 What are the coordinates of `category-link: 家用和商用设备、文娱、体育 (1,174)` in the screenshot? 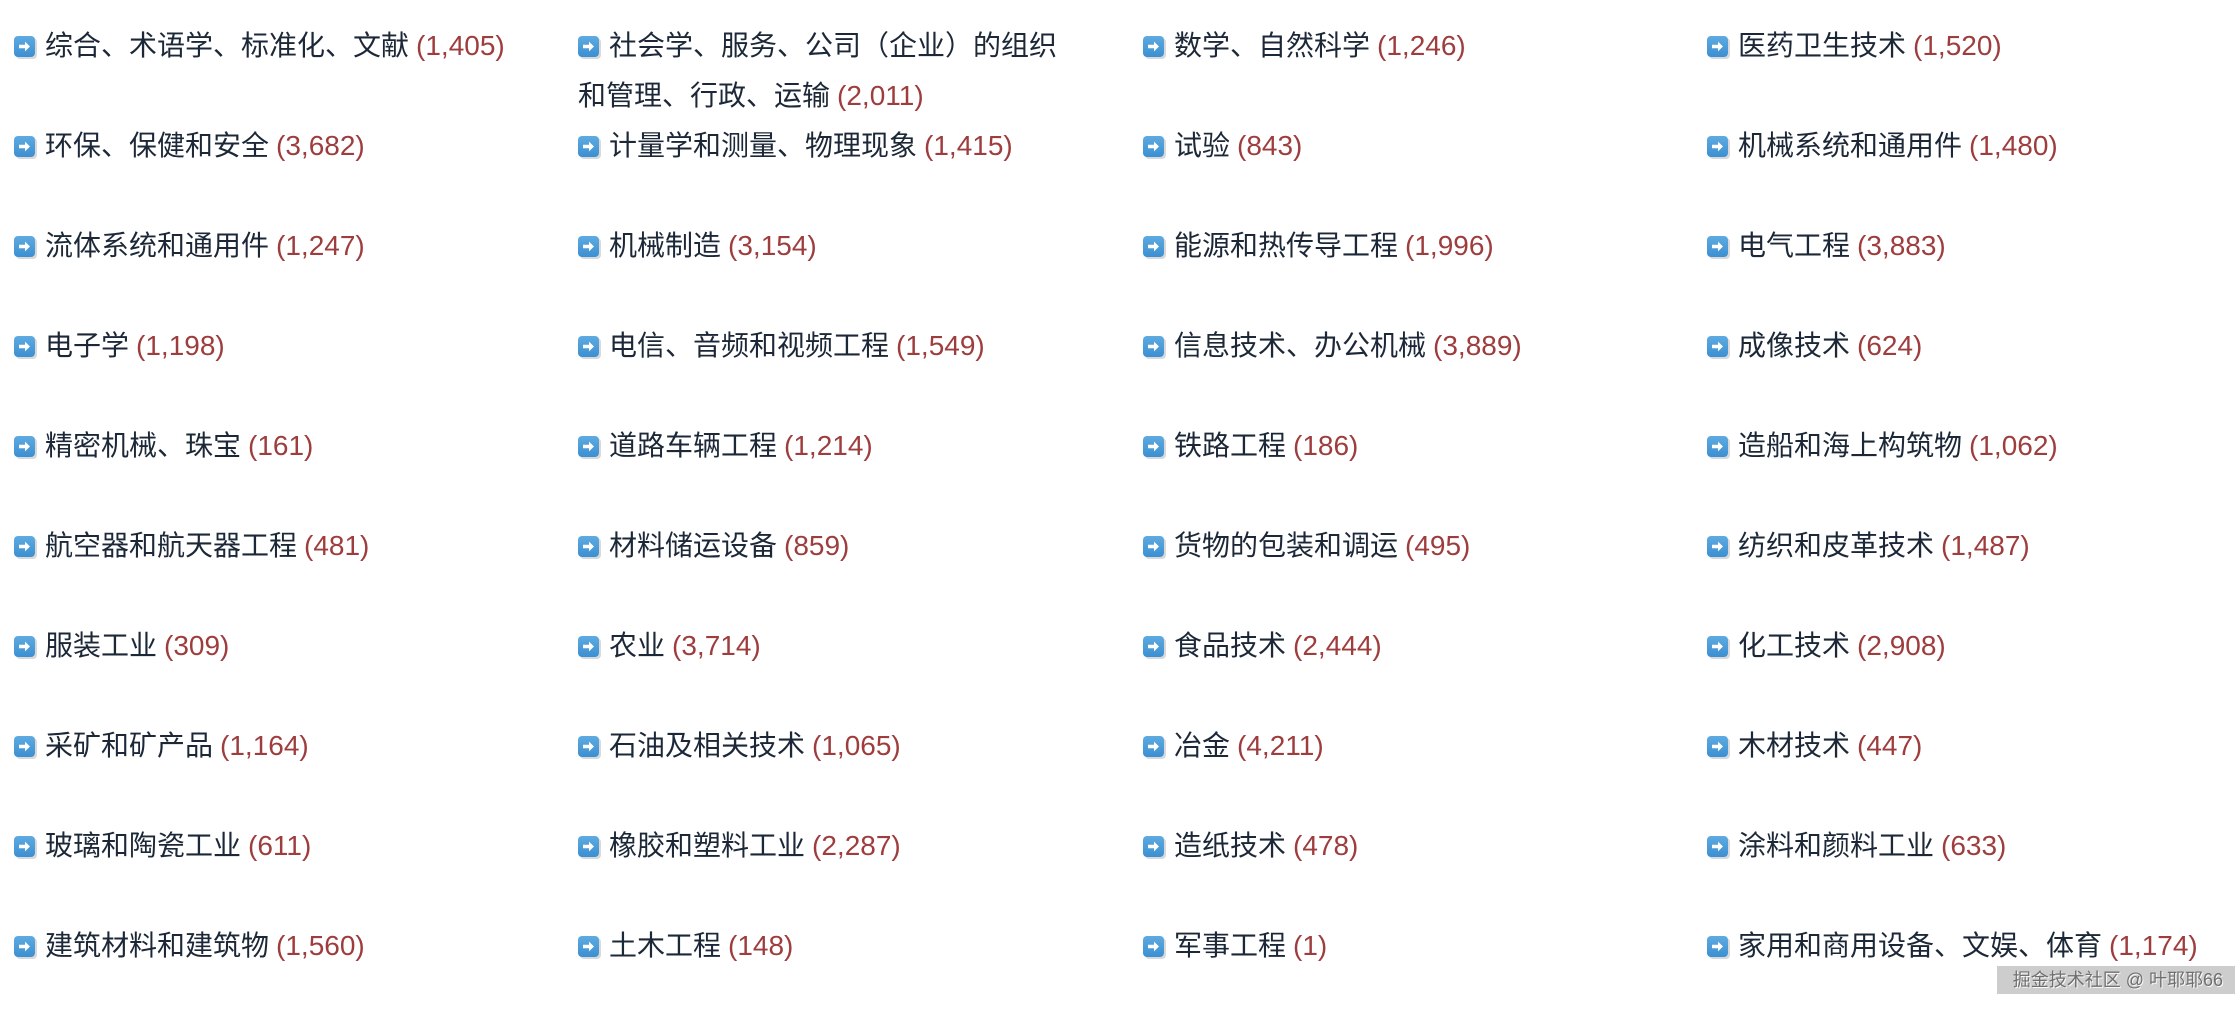 It's located at (1971, 971).